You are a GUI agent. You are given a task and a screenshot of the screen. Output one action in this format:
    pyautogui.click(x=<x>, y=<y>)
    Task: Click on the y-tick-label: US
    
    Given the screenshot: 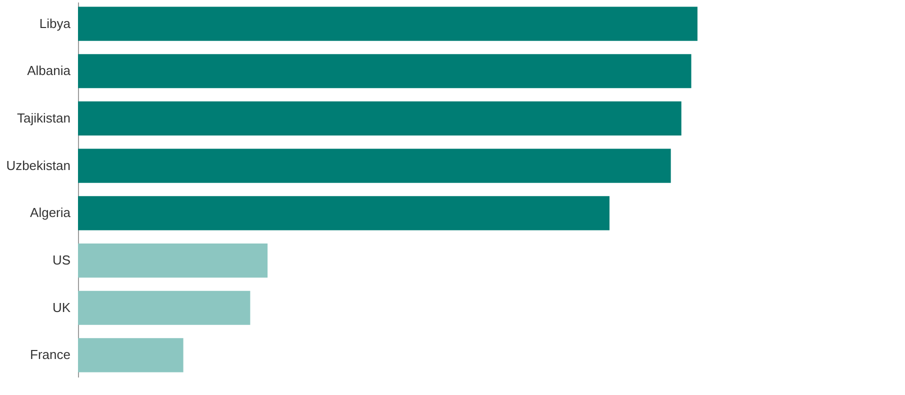 What is the action you would take?
    pyautogui.click(x=61, y=260)
    